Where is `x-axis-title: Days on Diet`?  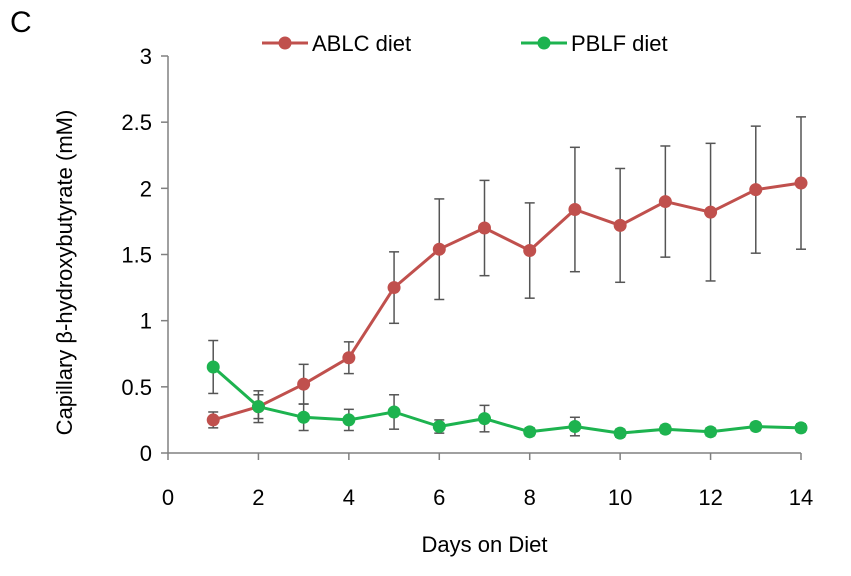
x-axis-title: Days on Diet is located at coordinates (485, 544).